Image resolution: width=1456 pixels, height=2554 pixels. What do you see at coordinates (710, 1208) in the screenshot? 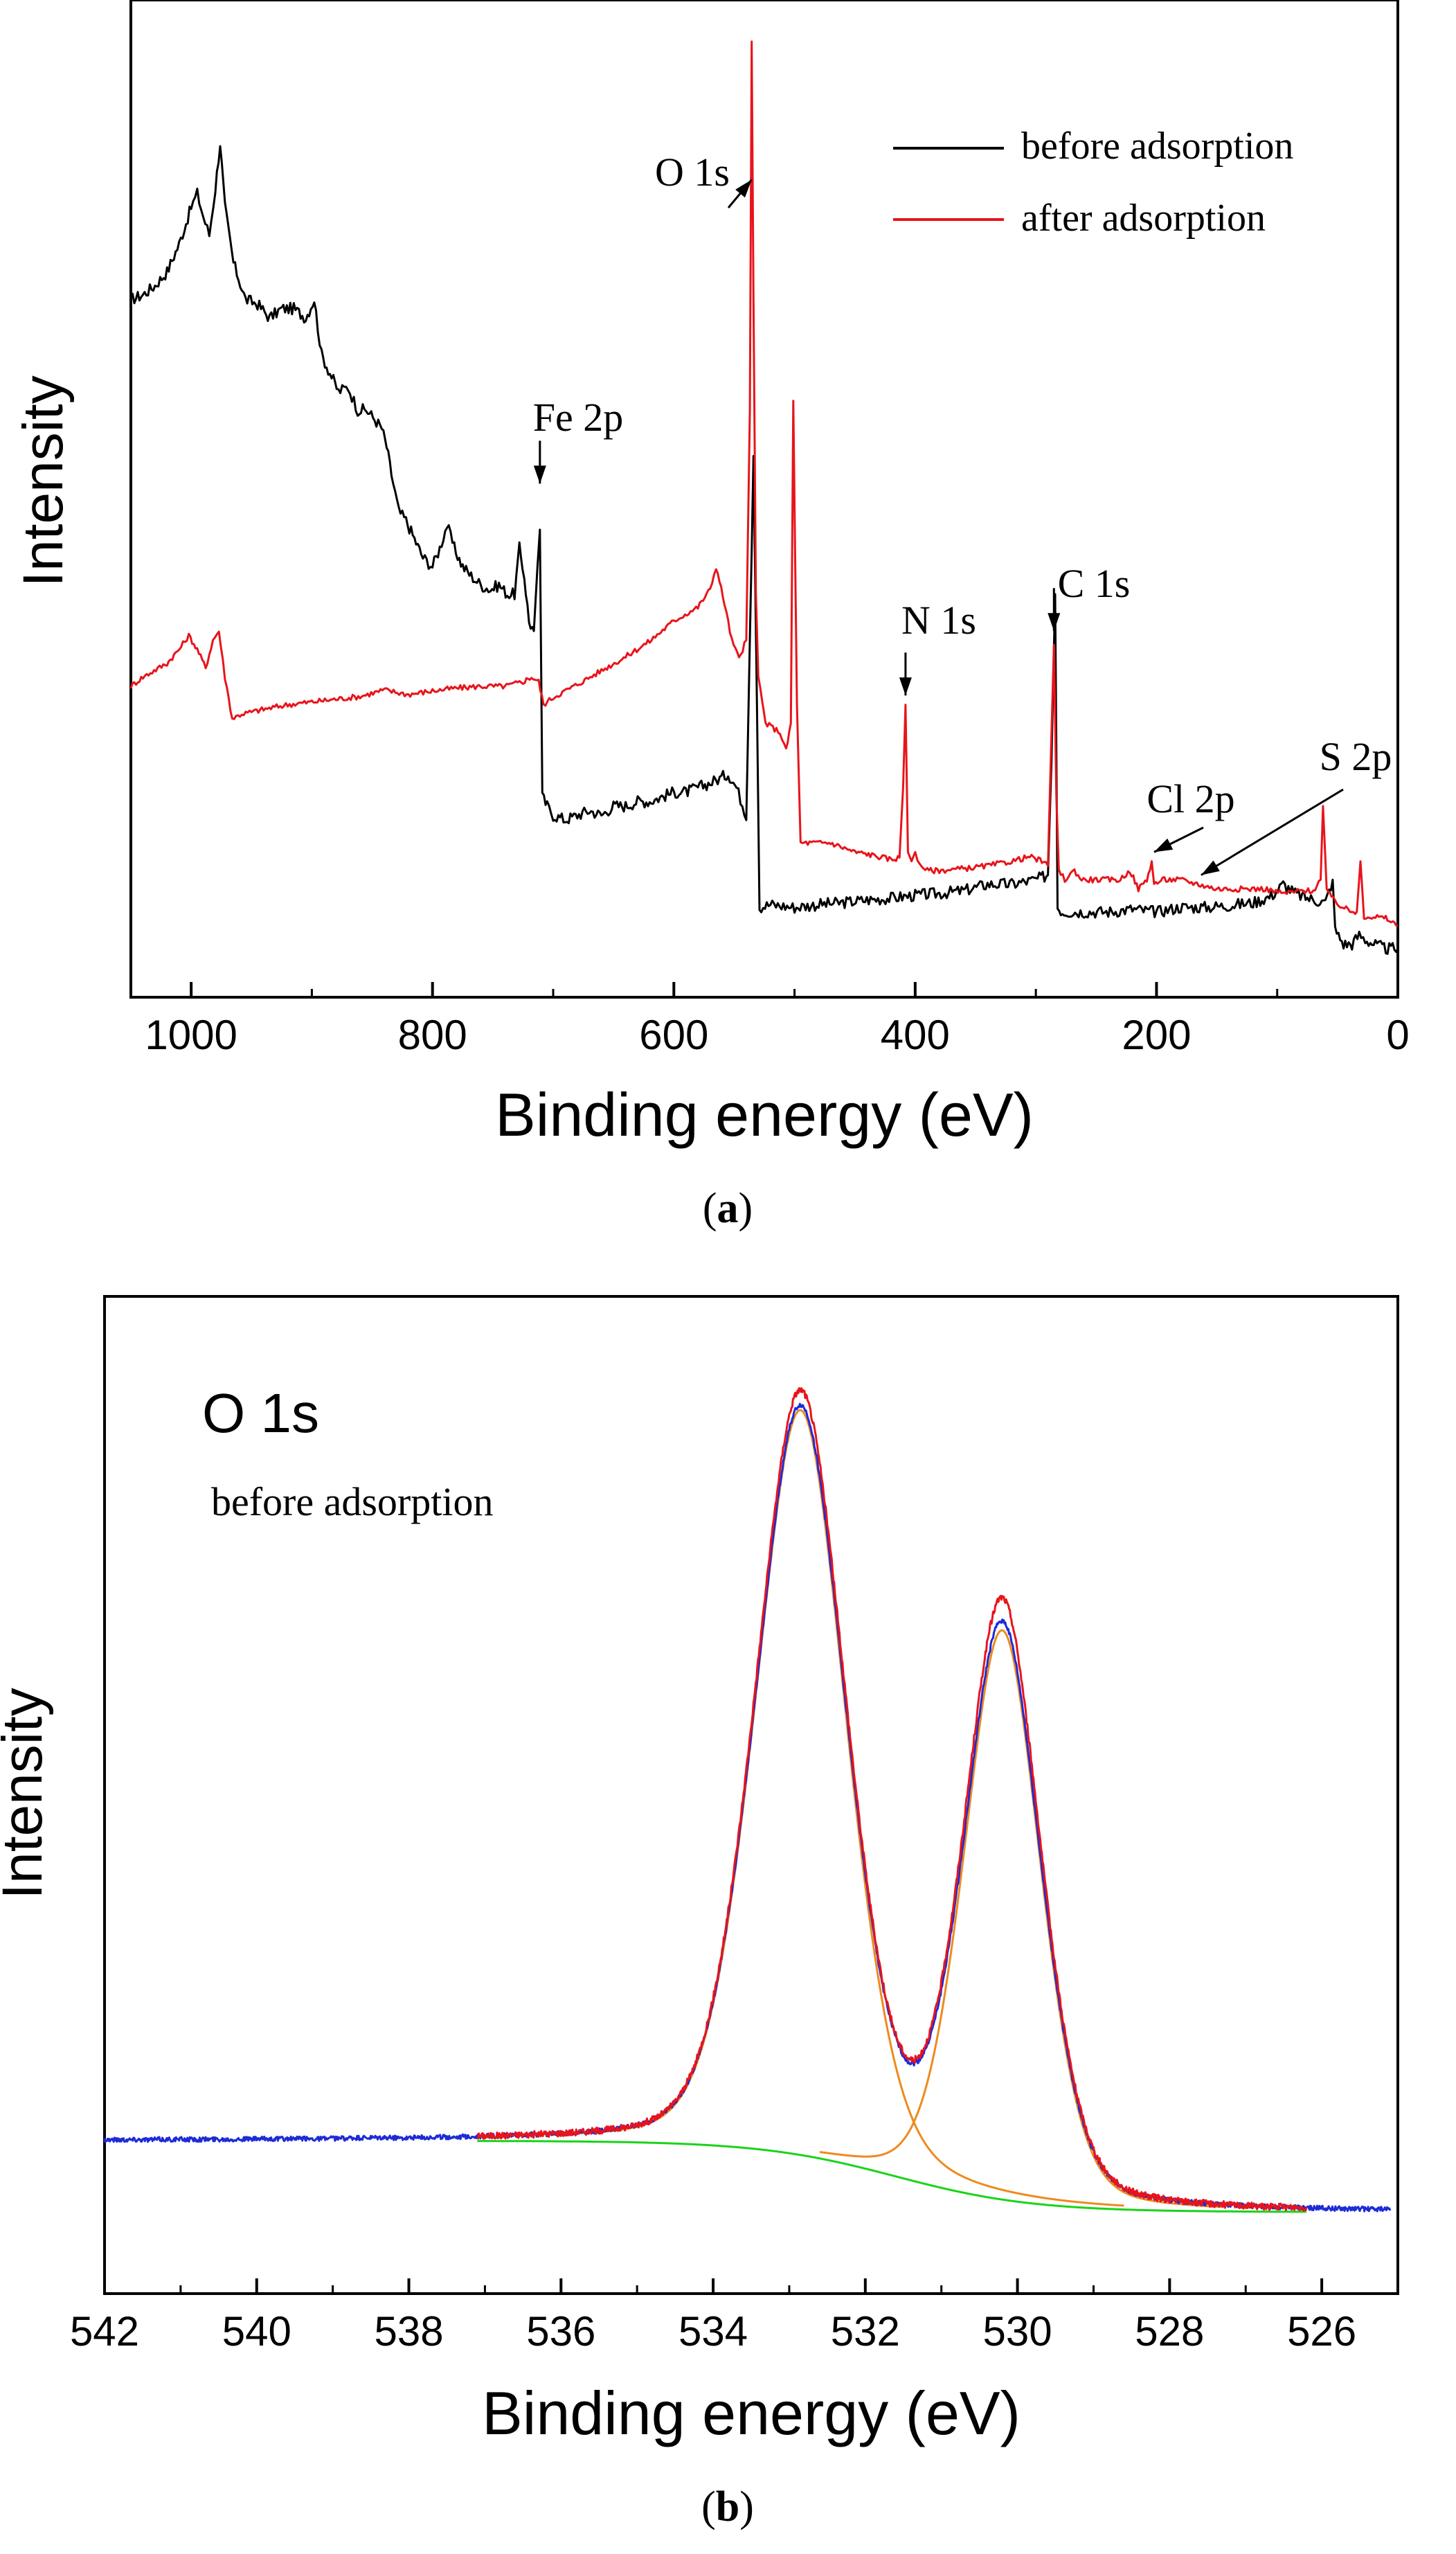
I see `panel-a-caption-open: (` at bounding box center [710, 1208].